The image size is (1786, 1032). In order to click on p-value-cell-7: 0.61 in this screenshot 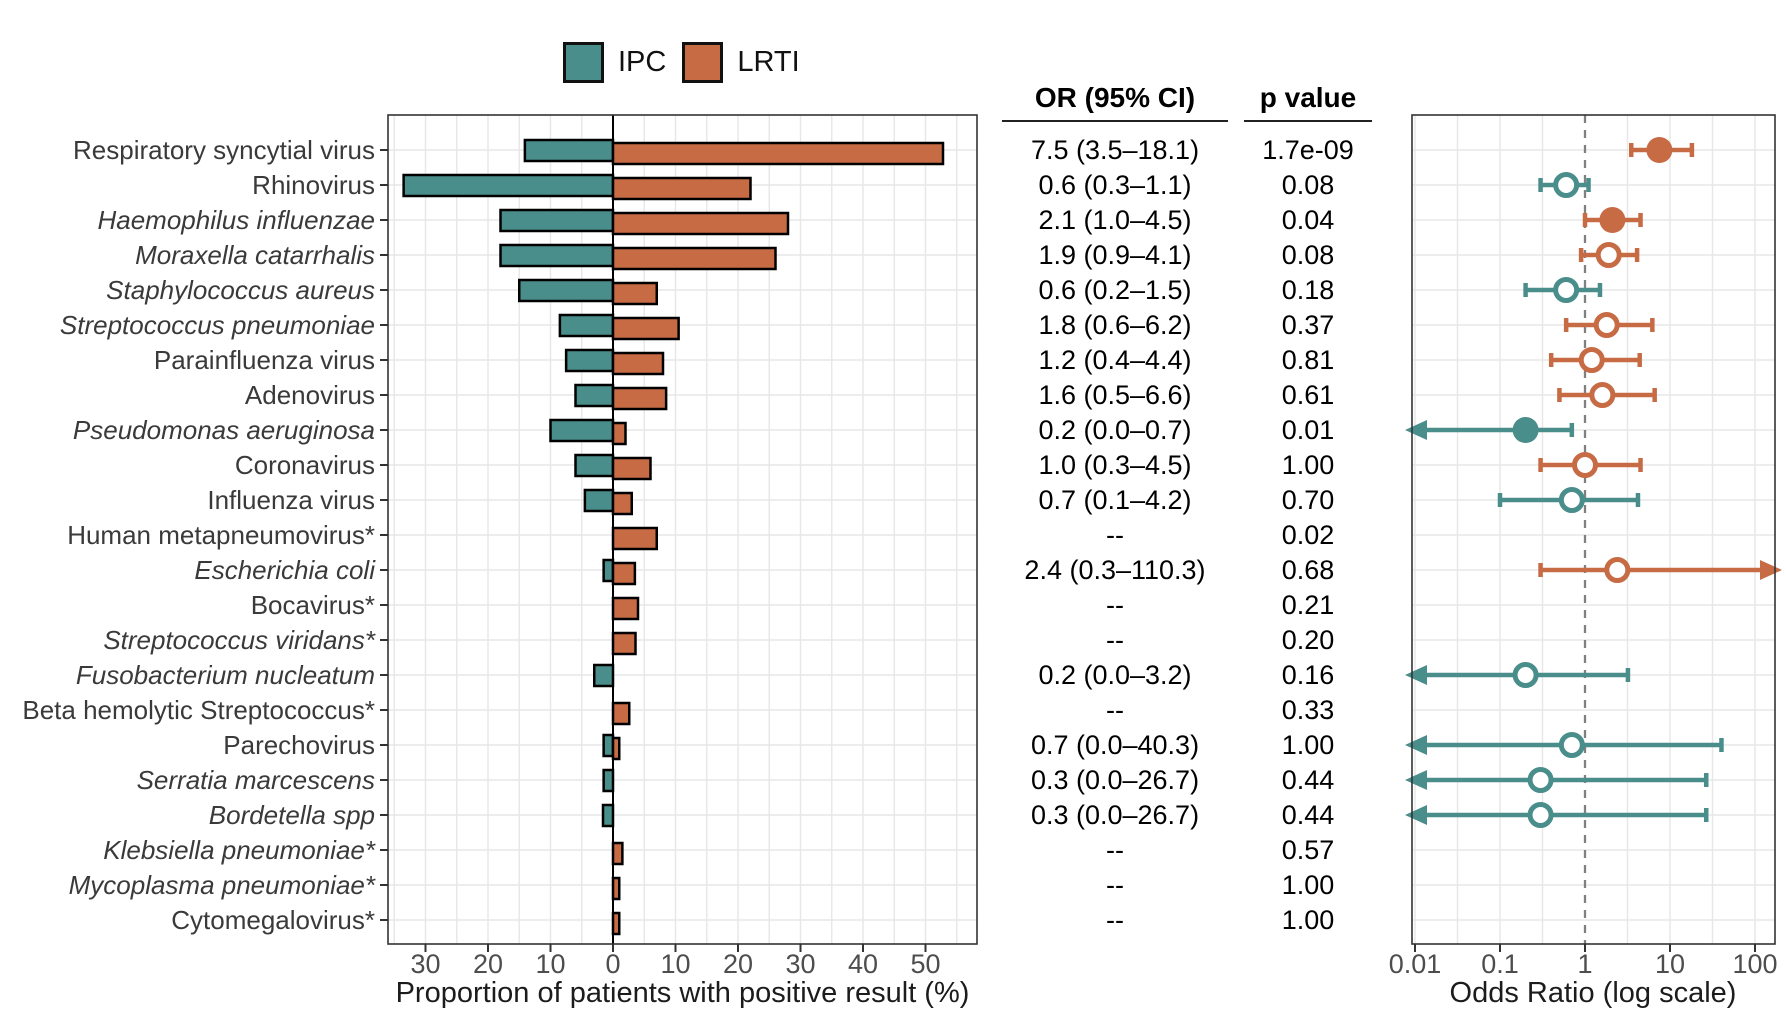, I will do `click(1308, 395)`.